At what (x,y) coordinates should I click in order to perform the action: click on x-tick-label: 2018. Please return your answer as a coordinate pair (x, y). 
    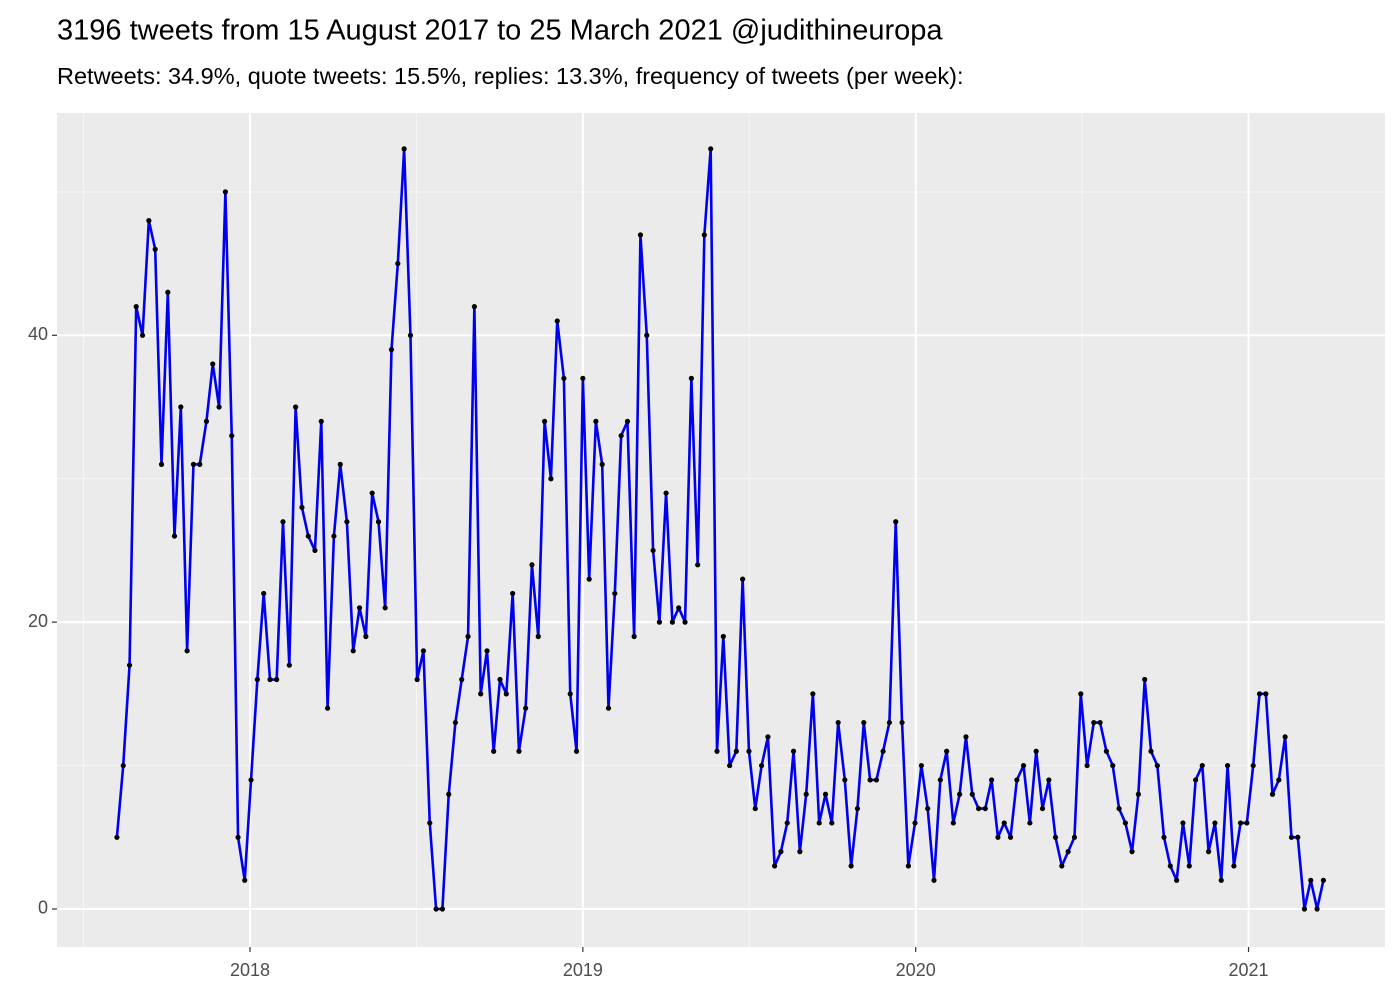
    Looking at the image, I should click on (250, 970).